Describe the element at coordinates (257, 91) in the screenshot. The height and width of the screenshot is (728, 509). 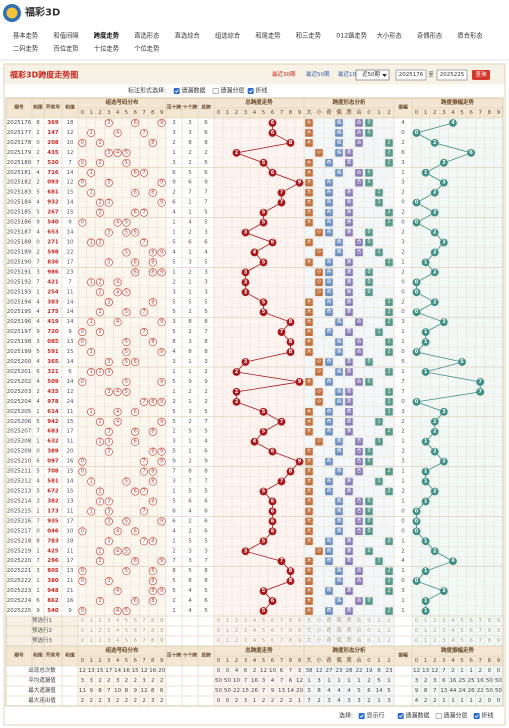
I see `option-toggle: 折线` at that location.